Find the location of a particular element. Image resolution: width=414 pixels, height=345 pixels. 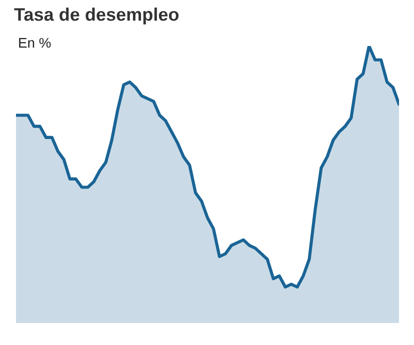

chart-subtitle: En % is located at coordinates (35, 43).